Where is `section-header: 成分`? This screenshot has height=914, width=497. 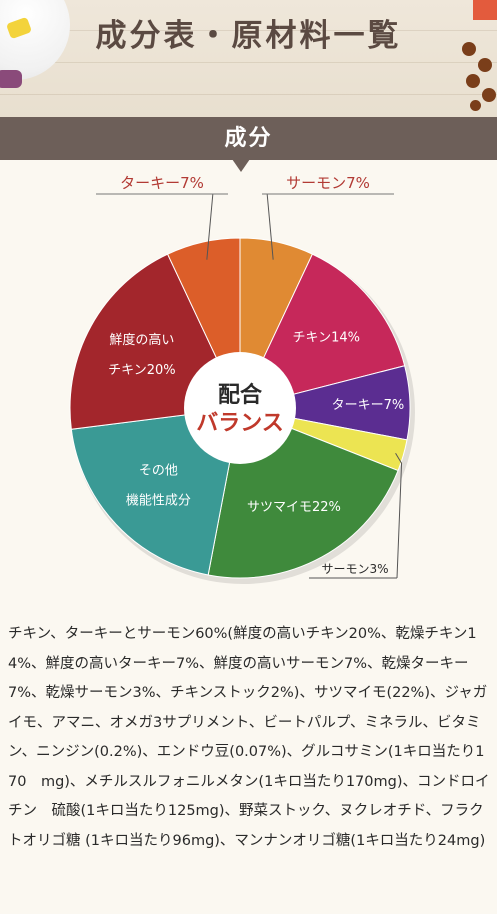 section-header: 成分 is located at coordinates (248, 138).